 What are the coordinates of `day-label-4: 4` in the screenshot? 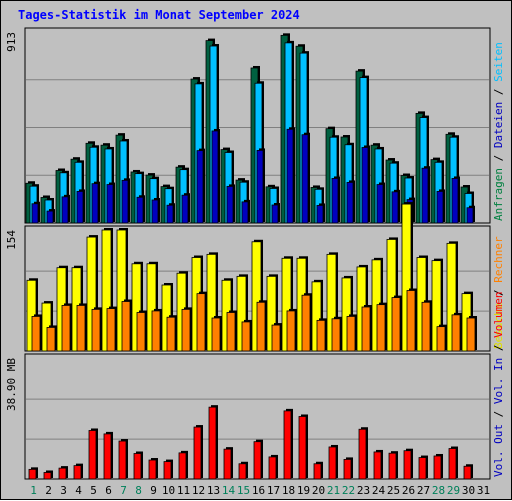 It's located at (78, 490).